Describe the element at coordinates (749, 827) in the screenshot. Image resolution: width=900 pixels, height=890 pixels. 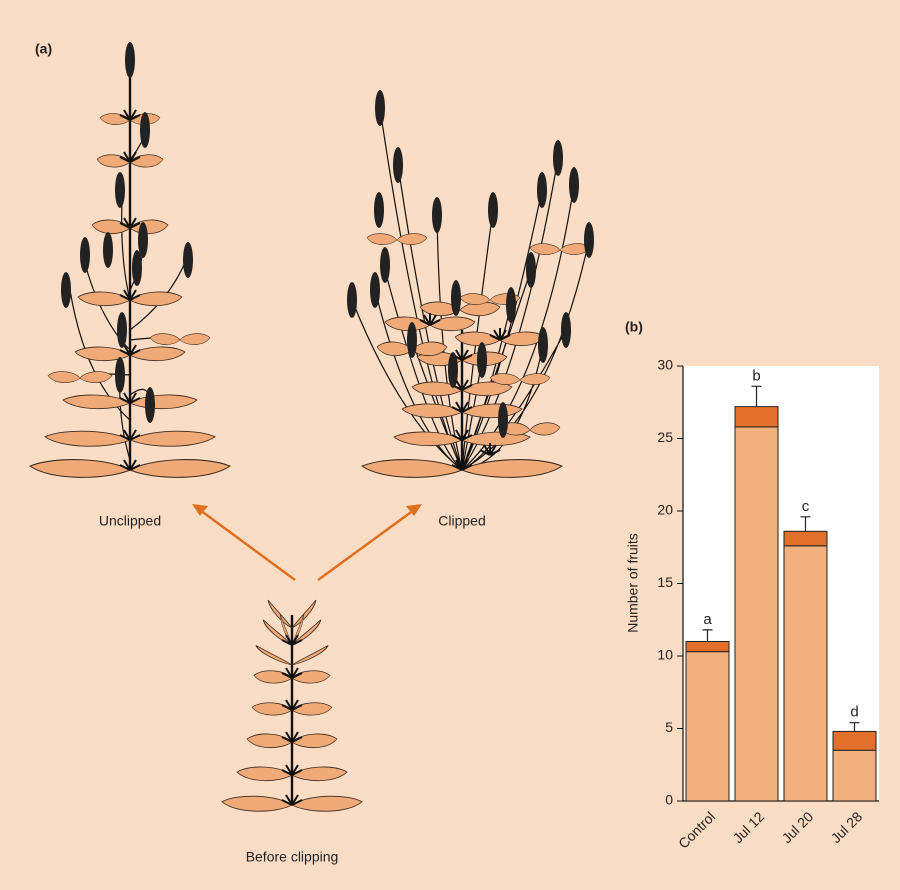
I see `x-tick-label: Jul 12` at that location.